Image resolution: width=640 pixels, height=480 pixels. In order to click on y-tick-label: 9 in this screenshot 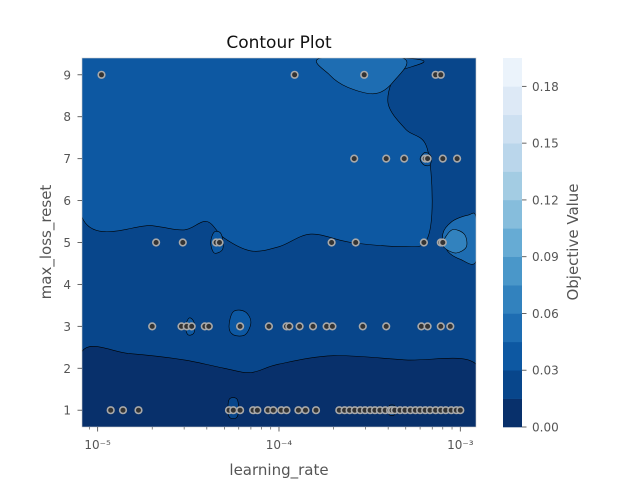, I will do `click(67, 75)`.